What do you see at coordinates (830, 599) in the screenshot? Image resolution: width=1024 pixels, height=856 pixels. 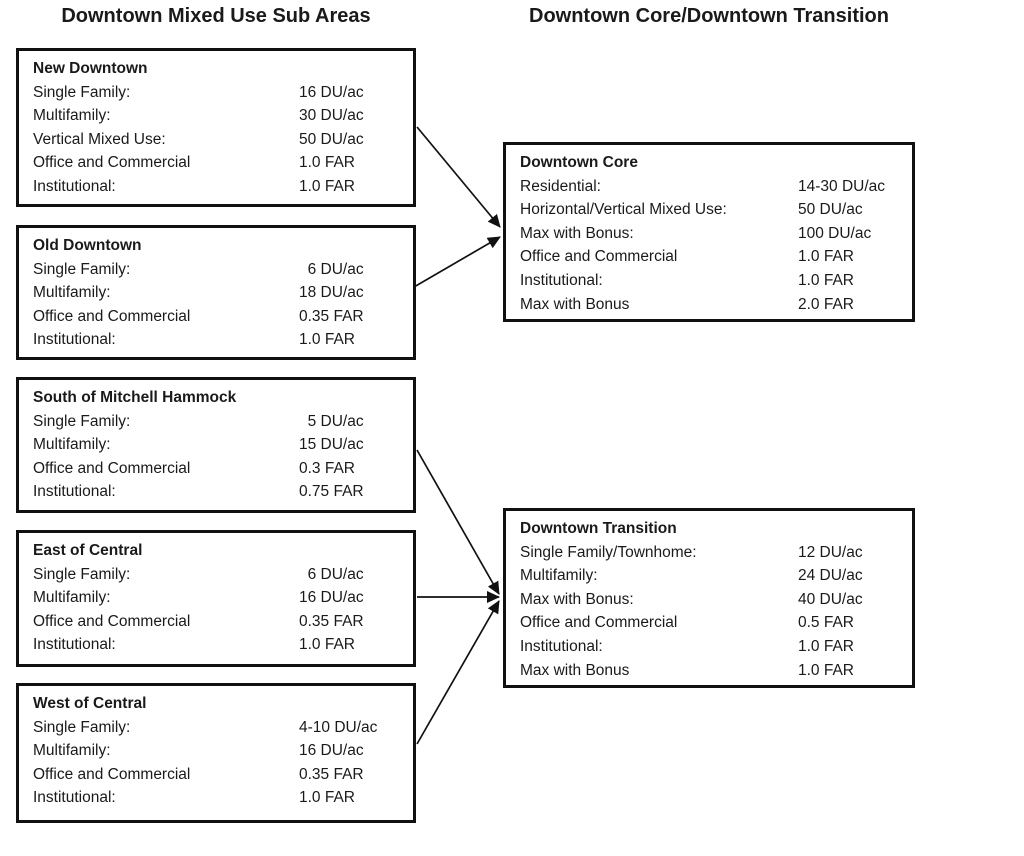 I see `row-value: 40 DU/ac` at bounding box center [830, 599].